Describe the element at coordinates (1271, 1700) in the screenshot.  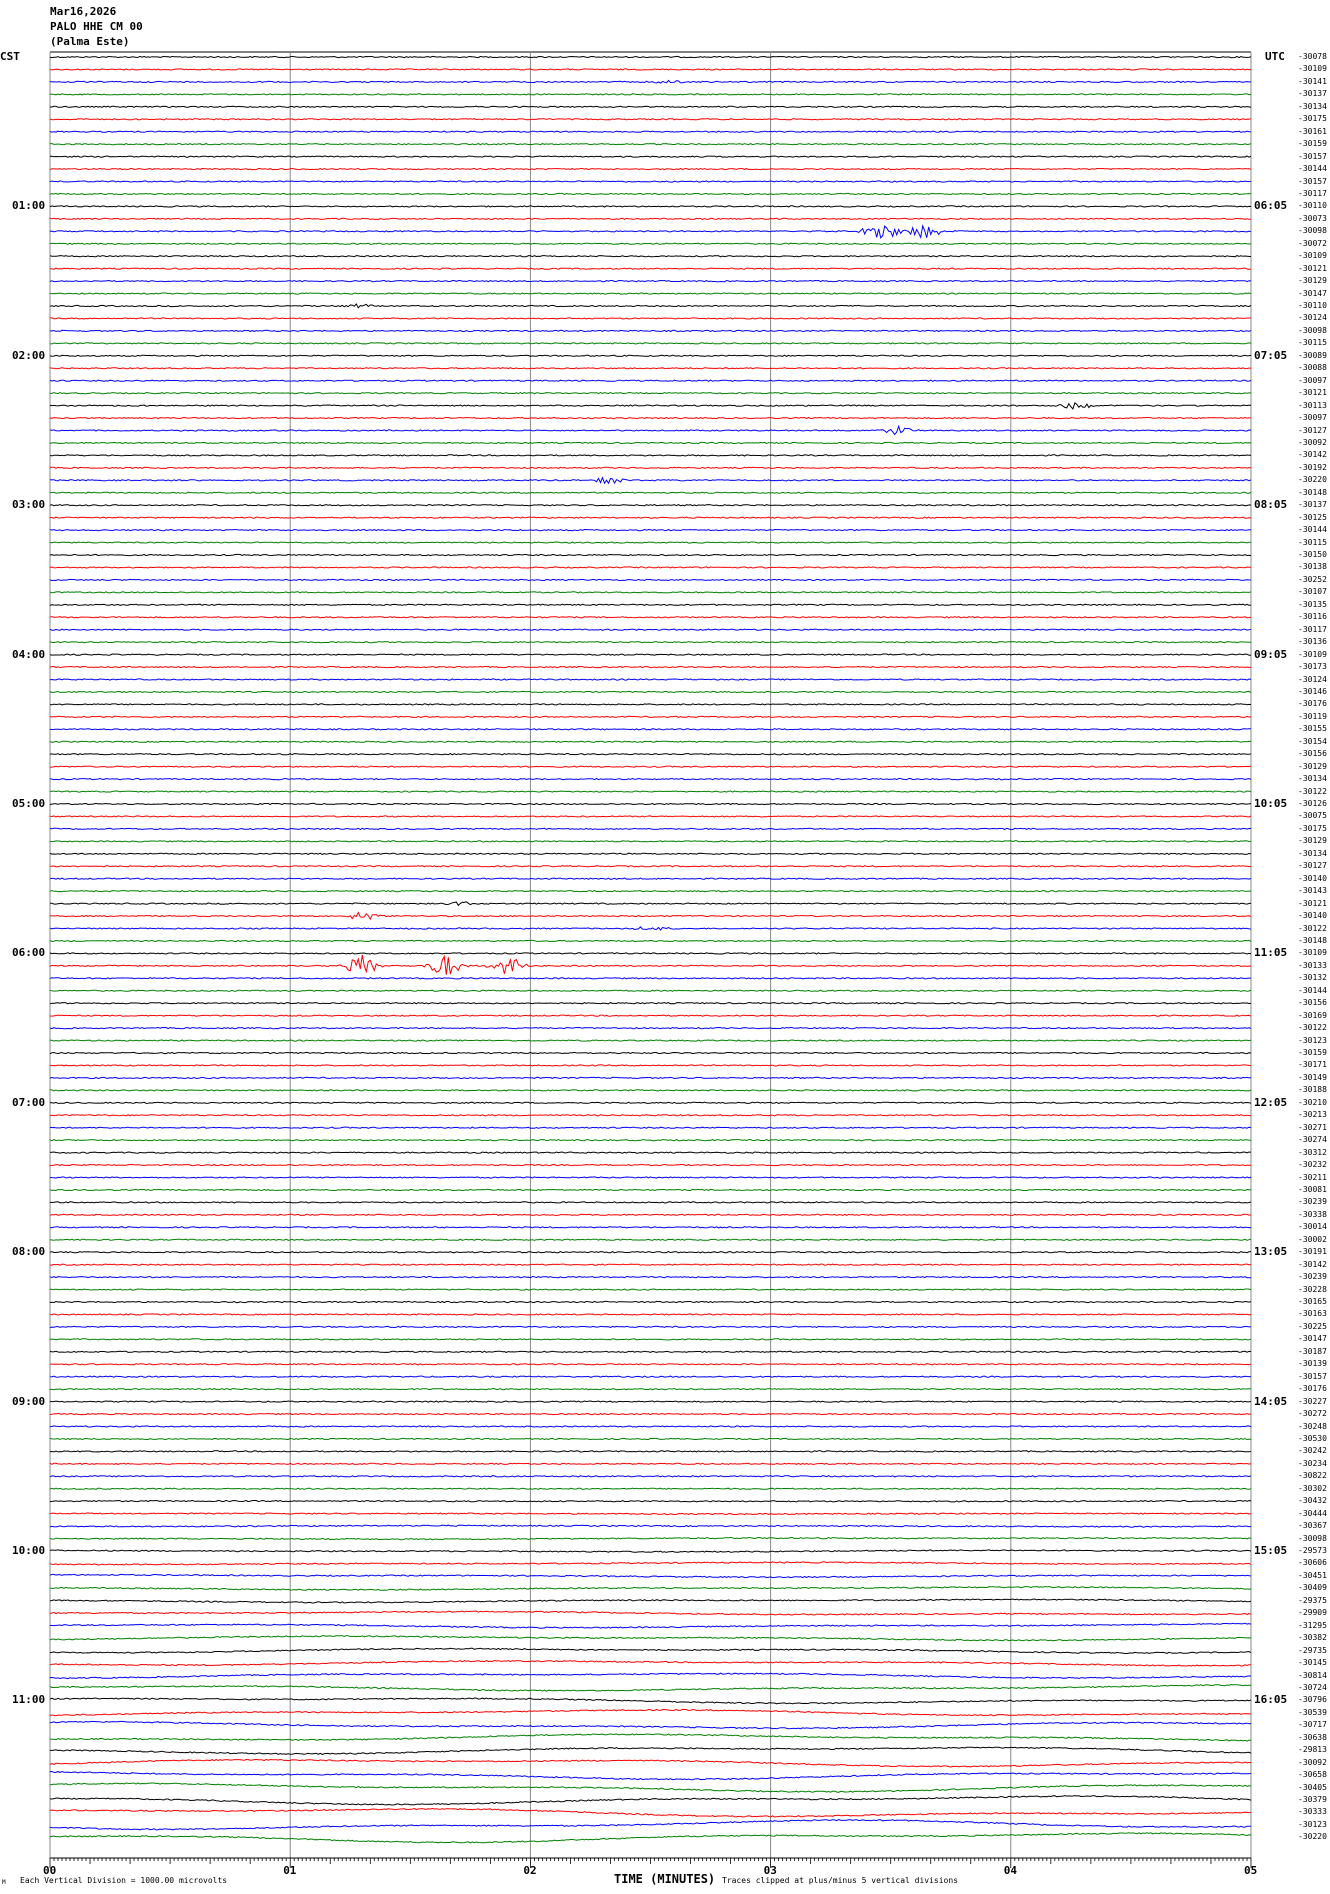
I see `utc-hour-label: 16:05` at that location.